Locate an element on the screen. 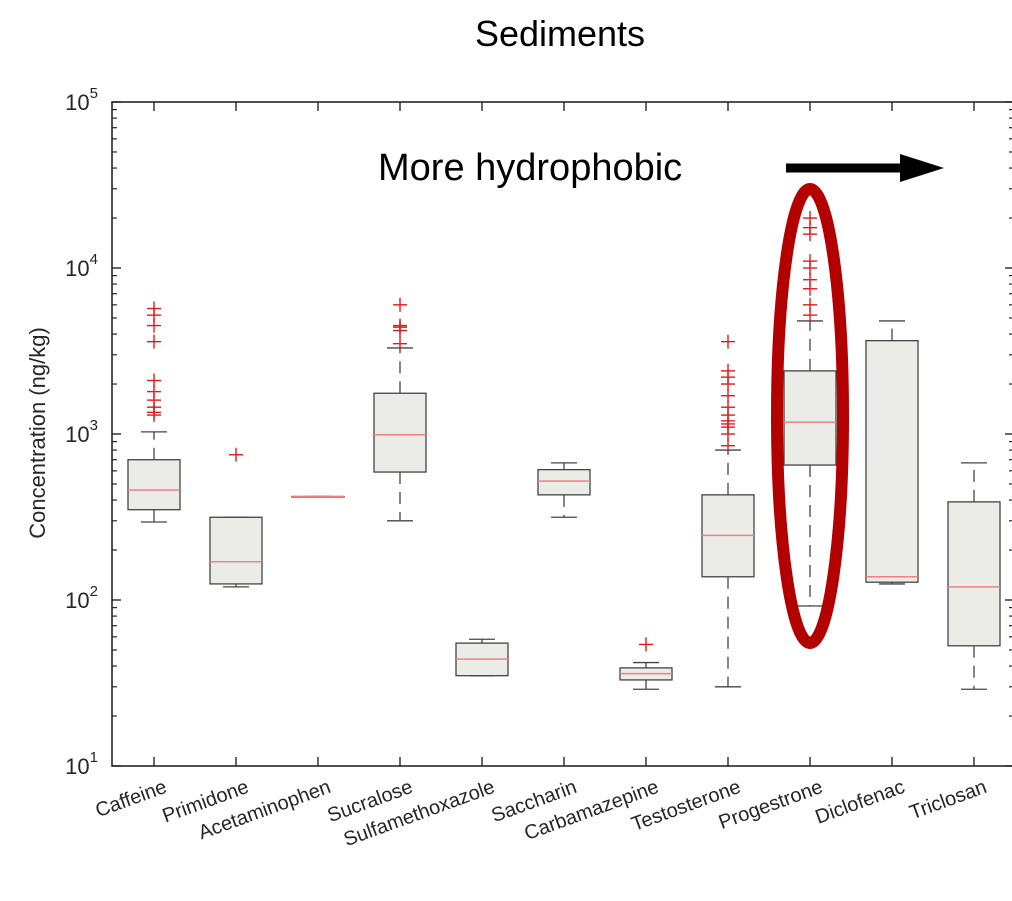 The image size is (1012, 901). y-tick-exponent: 5 is located at coordinates (94, 93).